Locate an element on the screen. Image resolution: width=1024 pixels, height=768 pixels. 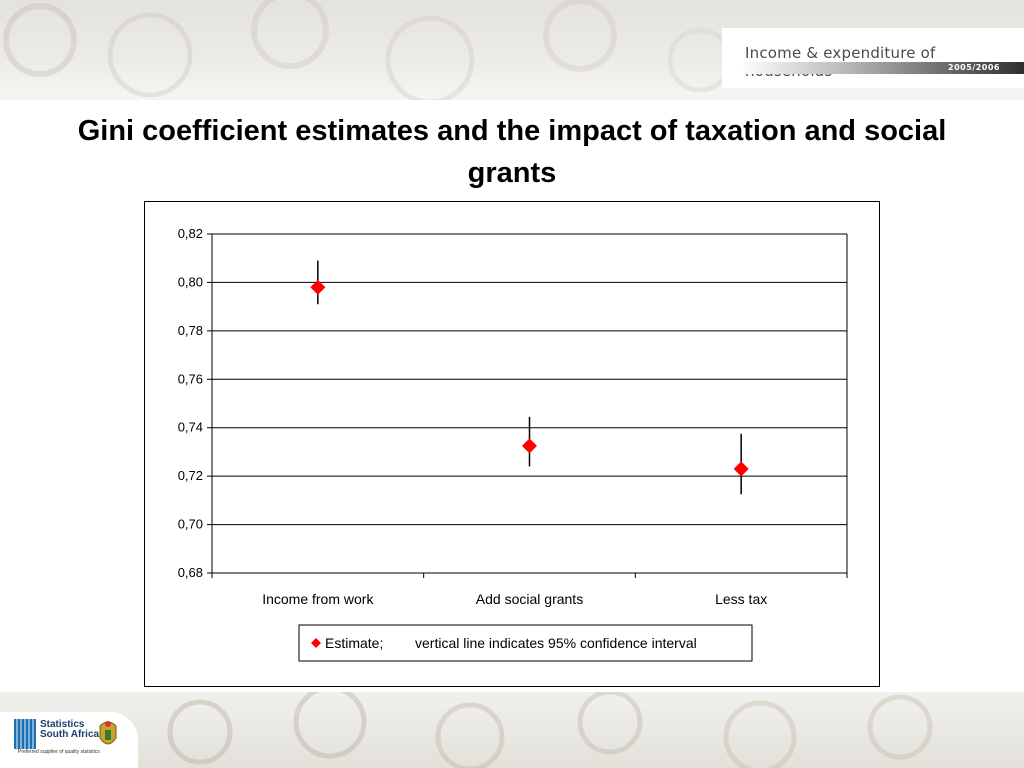
header-banner is located at coordinates (873, 58).